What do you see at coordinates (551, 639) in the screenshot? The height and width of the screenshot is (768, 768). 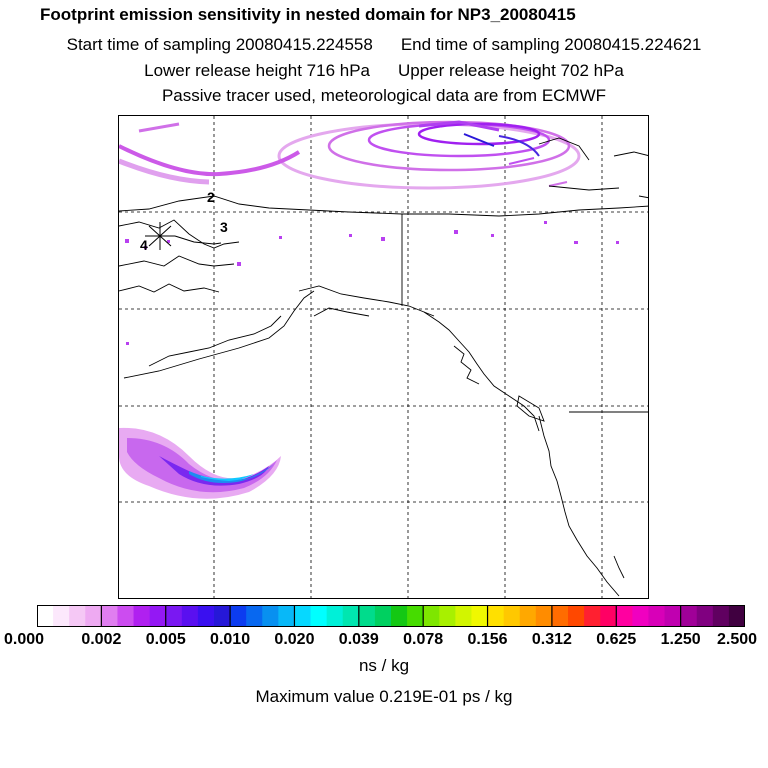 I see `colorbar-label: 0.312` at bounding box center [551, 639].